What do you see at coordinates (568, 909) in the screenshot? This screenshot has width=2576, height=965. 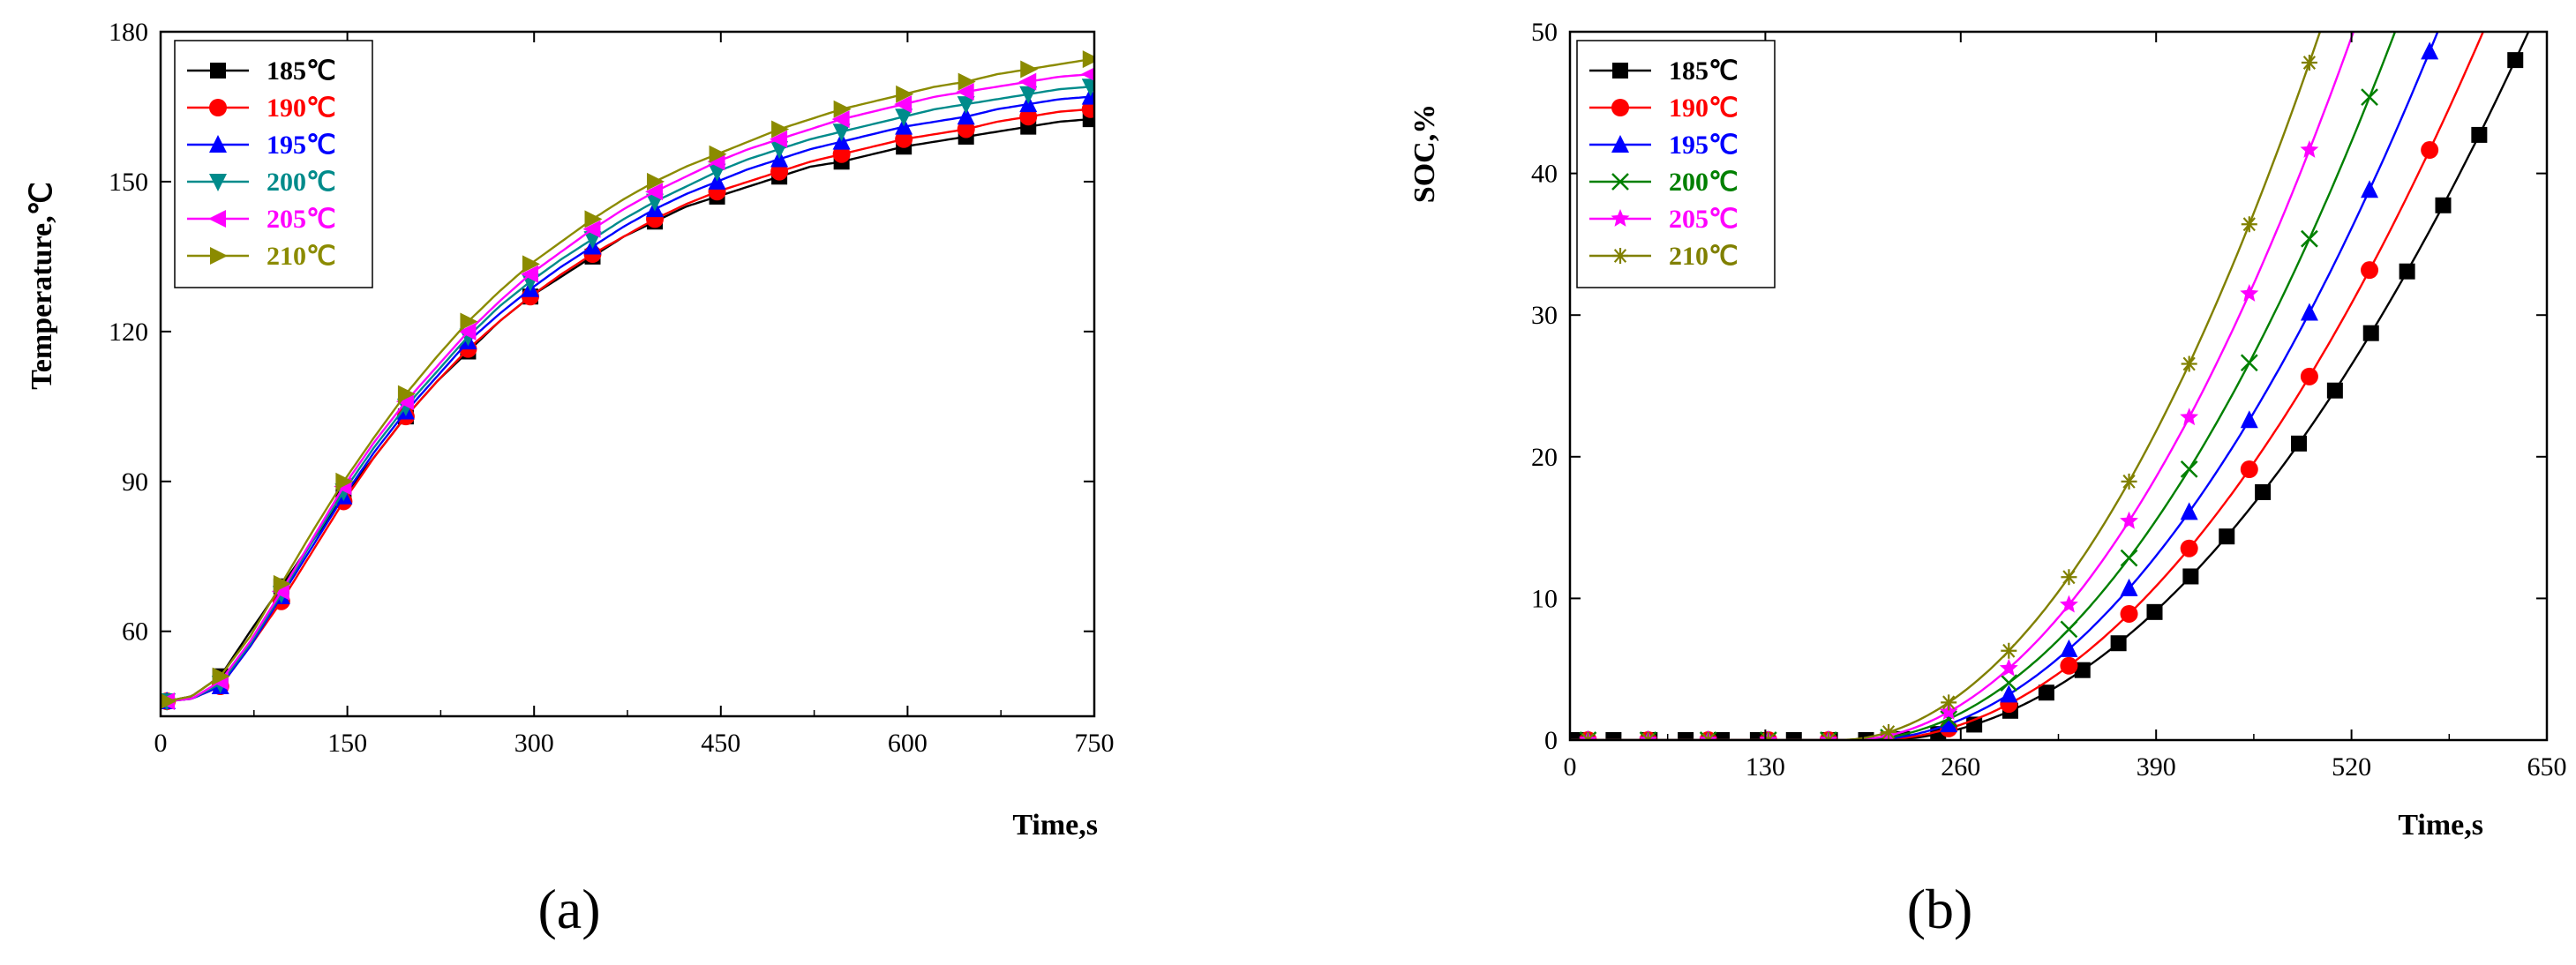 I see `panel-label: (a)` at bounding box center [568, 909].